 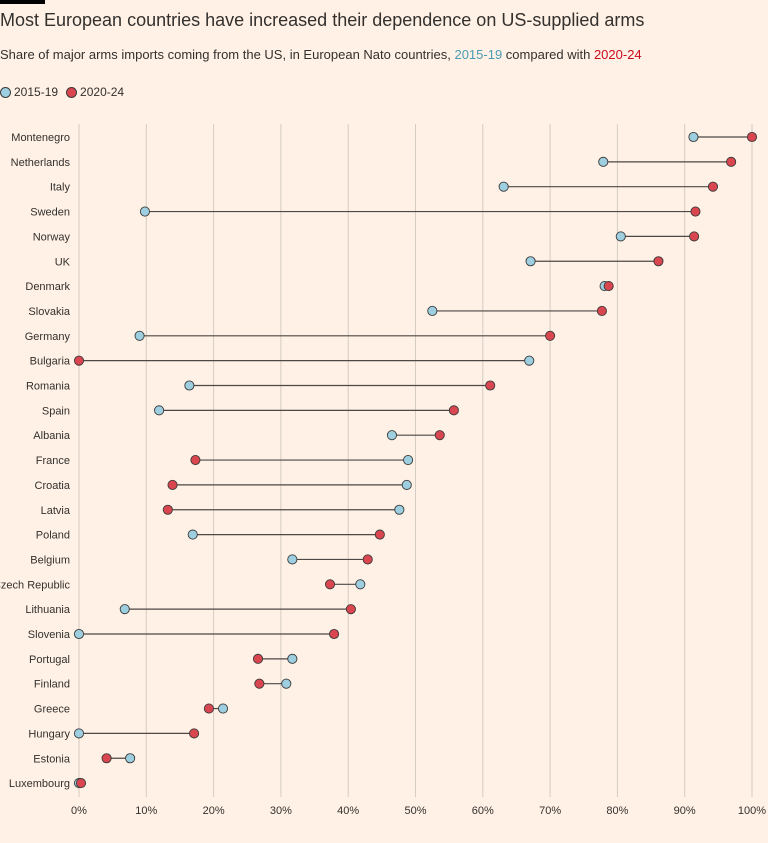 What do you see at coordinates (41, 163) in the screenshot?
I see `category-label: Netherlands` at bounding box center [41, 163].